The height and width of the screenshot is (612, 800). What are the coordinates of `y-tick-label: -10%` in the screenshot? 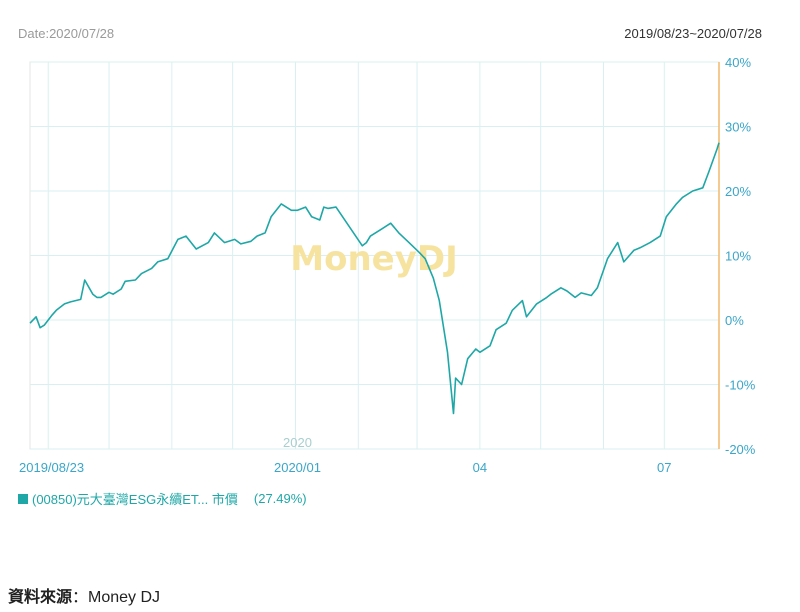 It's located at (740, 385).